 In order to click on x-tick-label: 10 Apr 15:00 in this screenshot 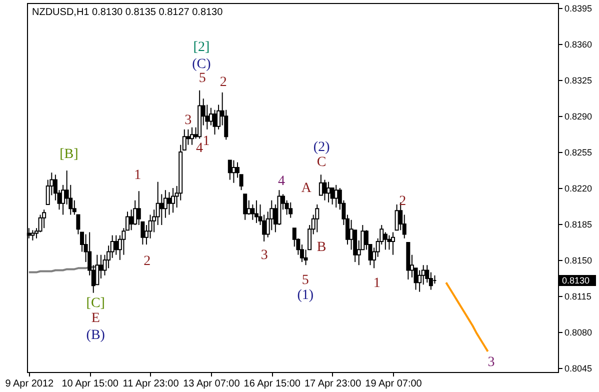, I will do `click(90, 384)`.